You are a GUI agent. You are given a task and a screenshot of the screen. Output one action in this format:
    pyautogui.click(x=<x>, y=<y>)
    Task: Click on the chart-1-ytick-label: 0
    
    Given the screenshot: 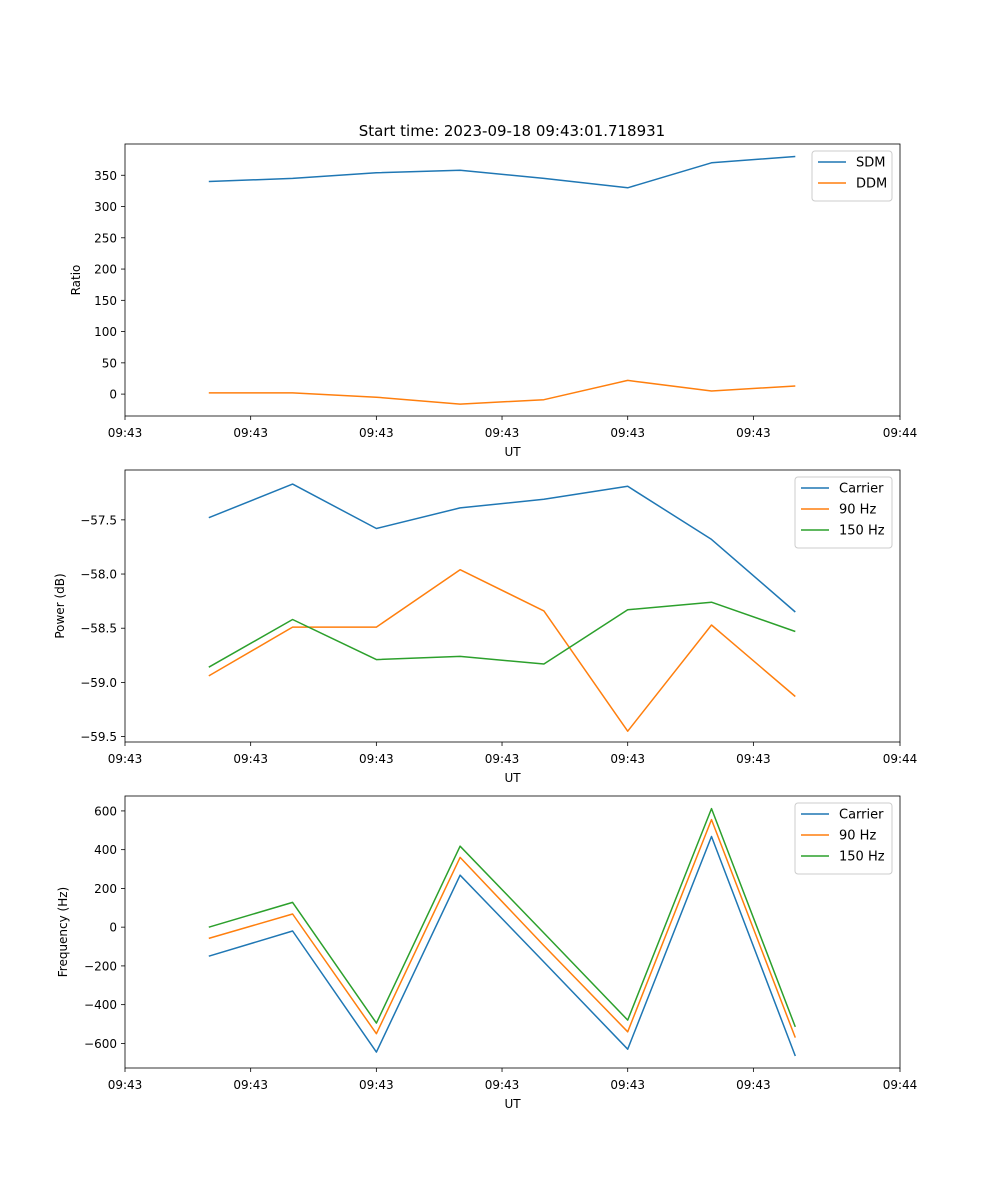 What is the action you would take?
    pyautogui.click(x=113, y=395)
    